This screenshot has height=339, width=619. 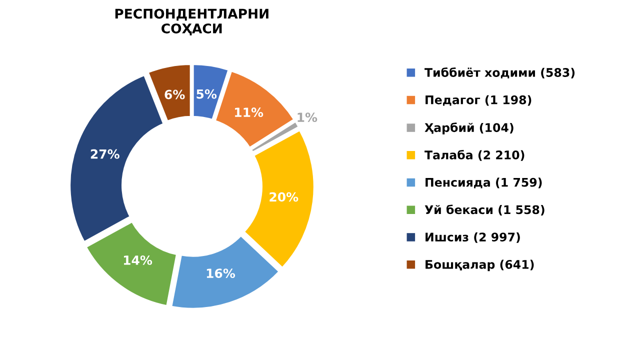 What do you see at coordinates (284, 197) in the screenshot?
I see `data-label: 20%` at bounding box center [284, 197].